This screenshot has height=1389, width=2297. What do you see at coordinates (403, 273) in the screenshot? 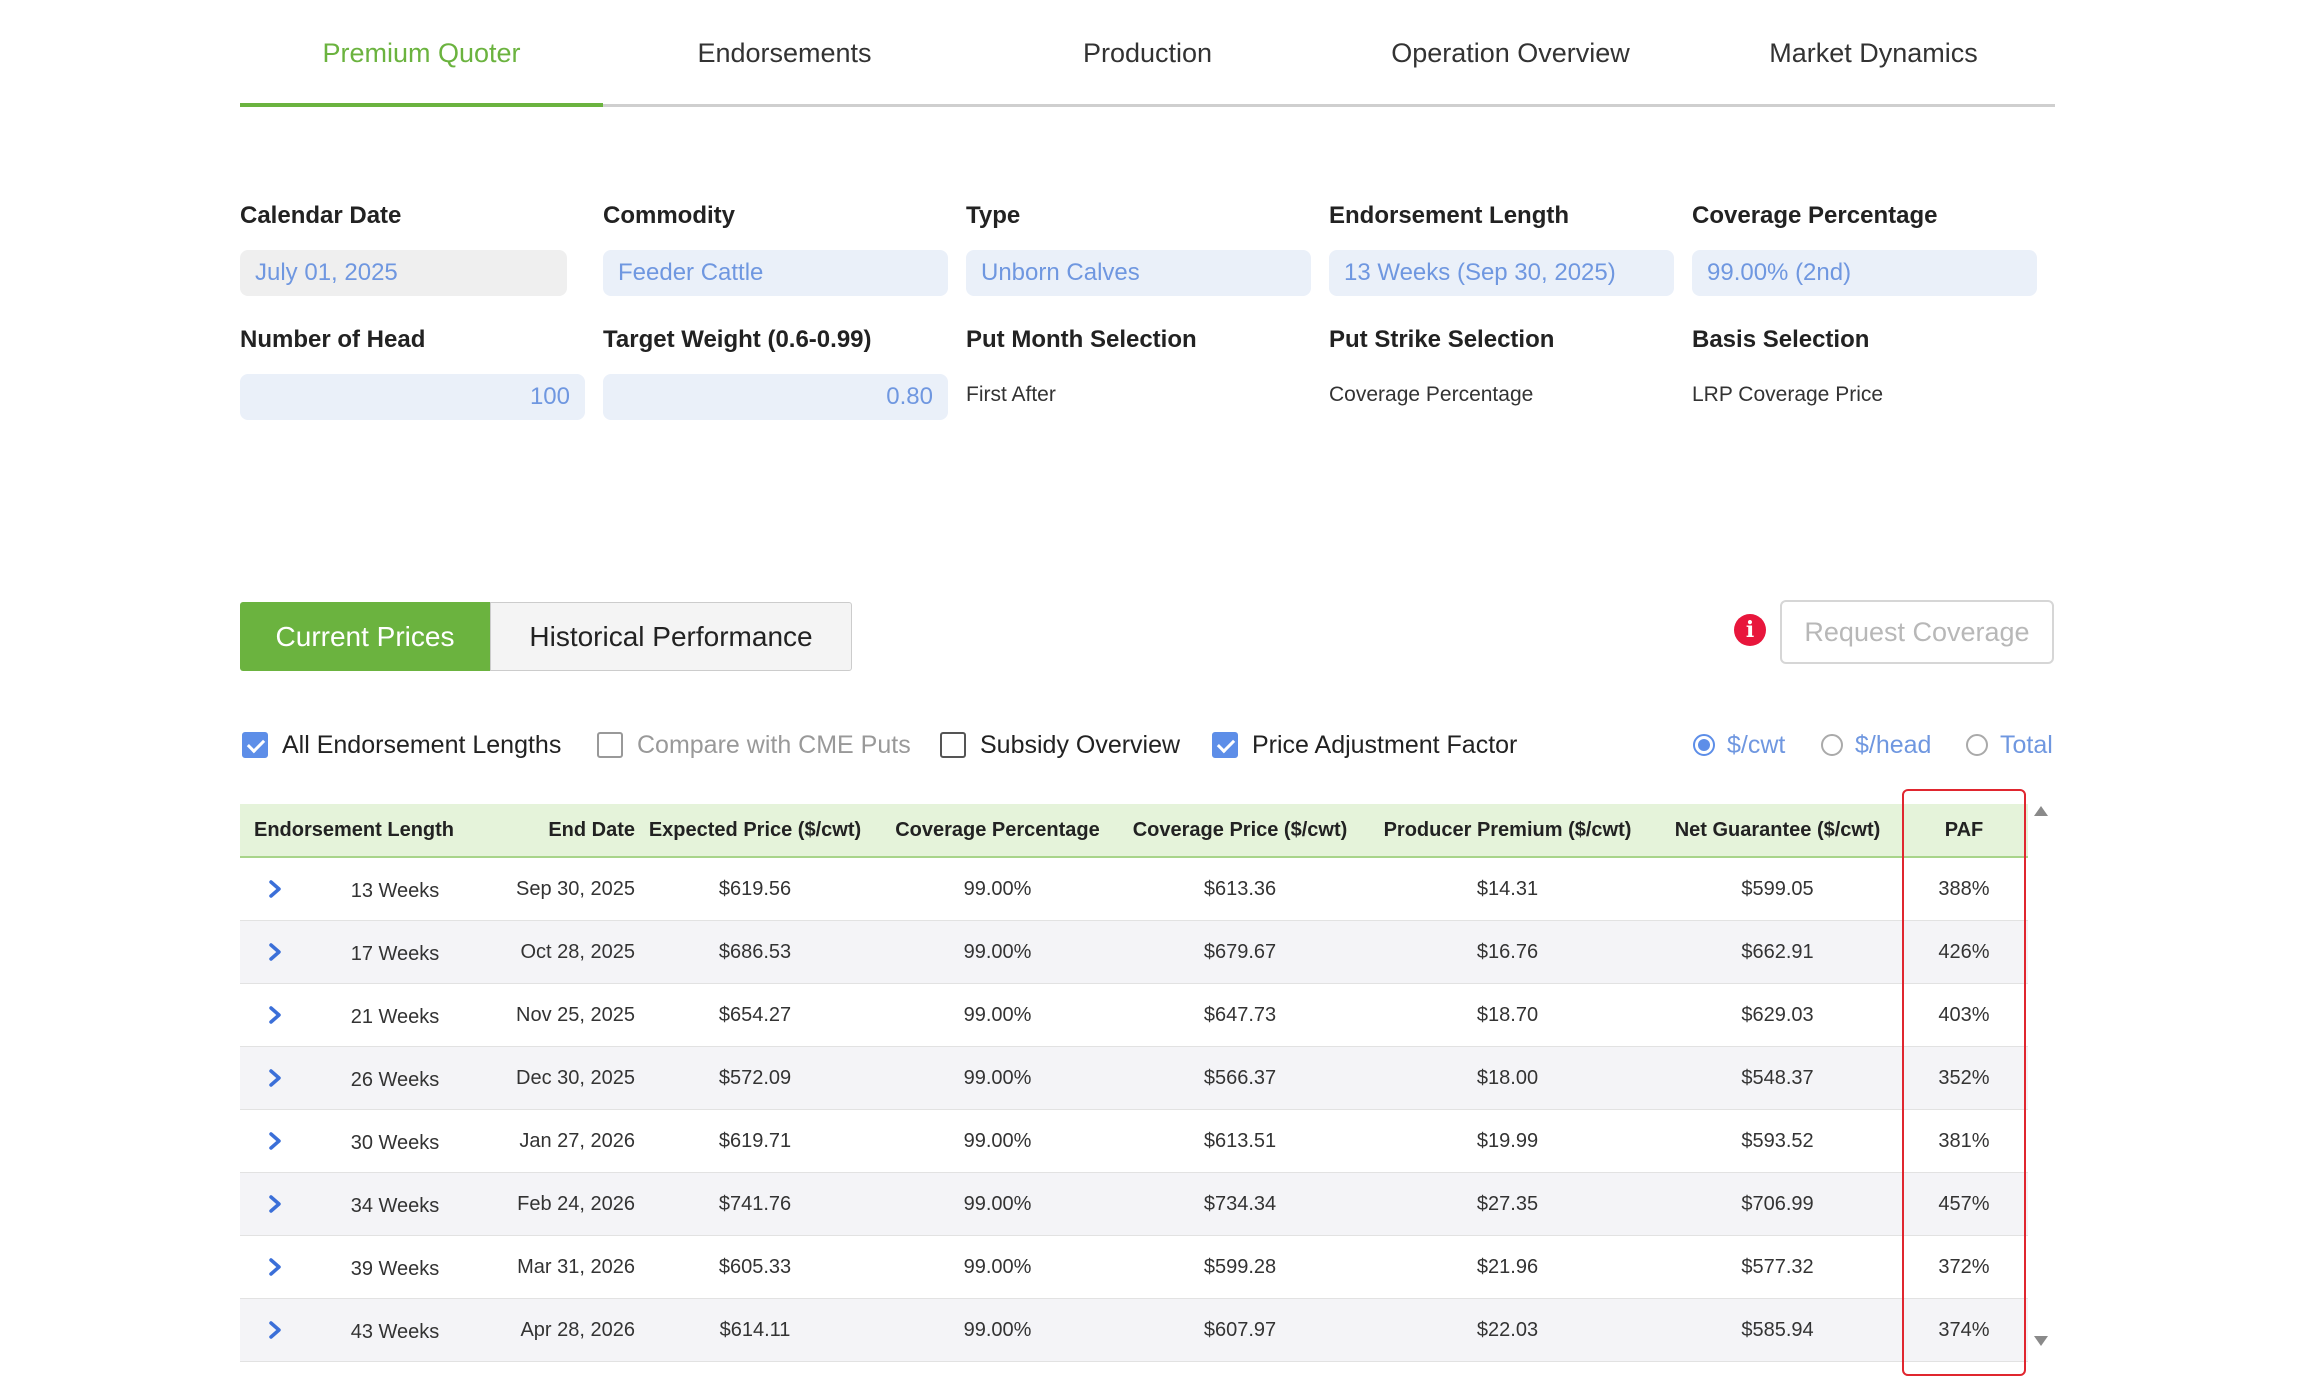
I see `calendar-date-field: July 01, 2025` at bounding box center [403, 273].